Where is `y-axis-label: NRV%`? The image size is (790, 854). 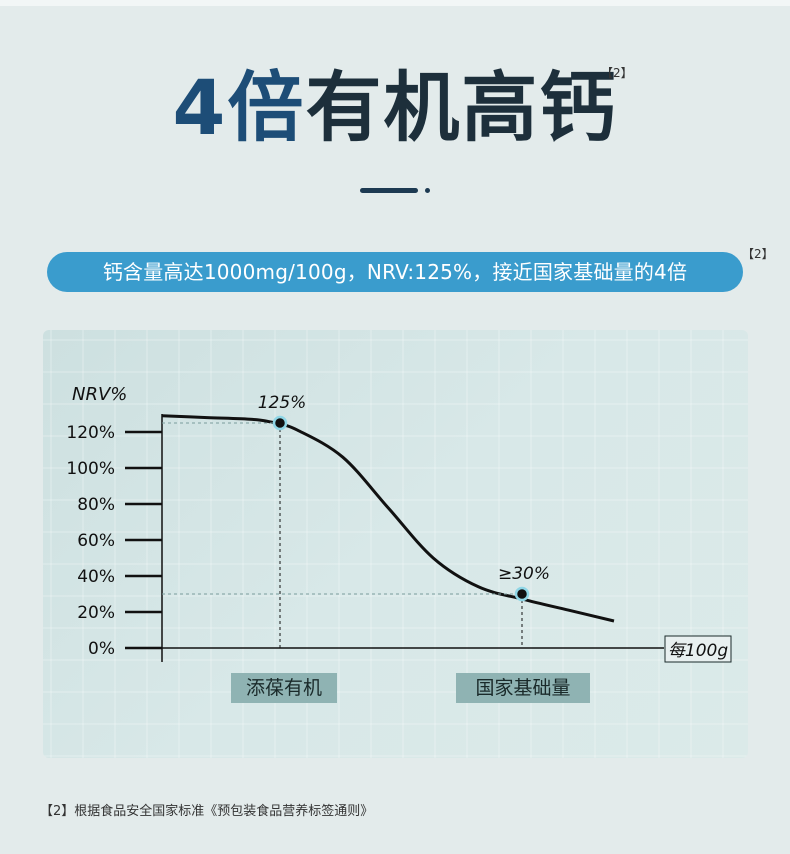
y-axis-label: NRV% is located at coordinates (99, 394).